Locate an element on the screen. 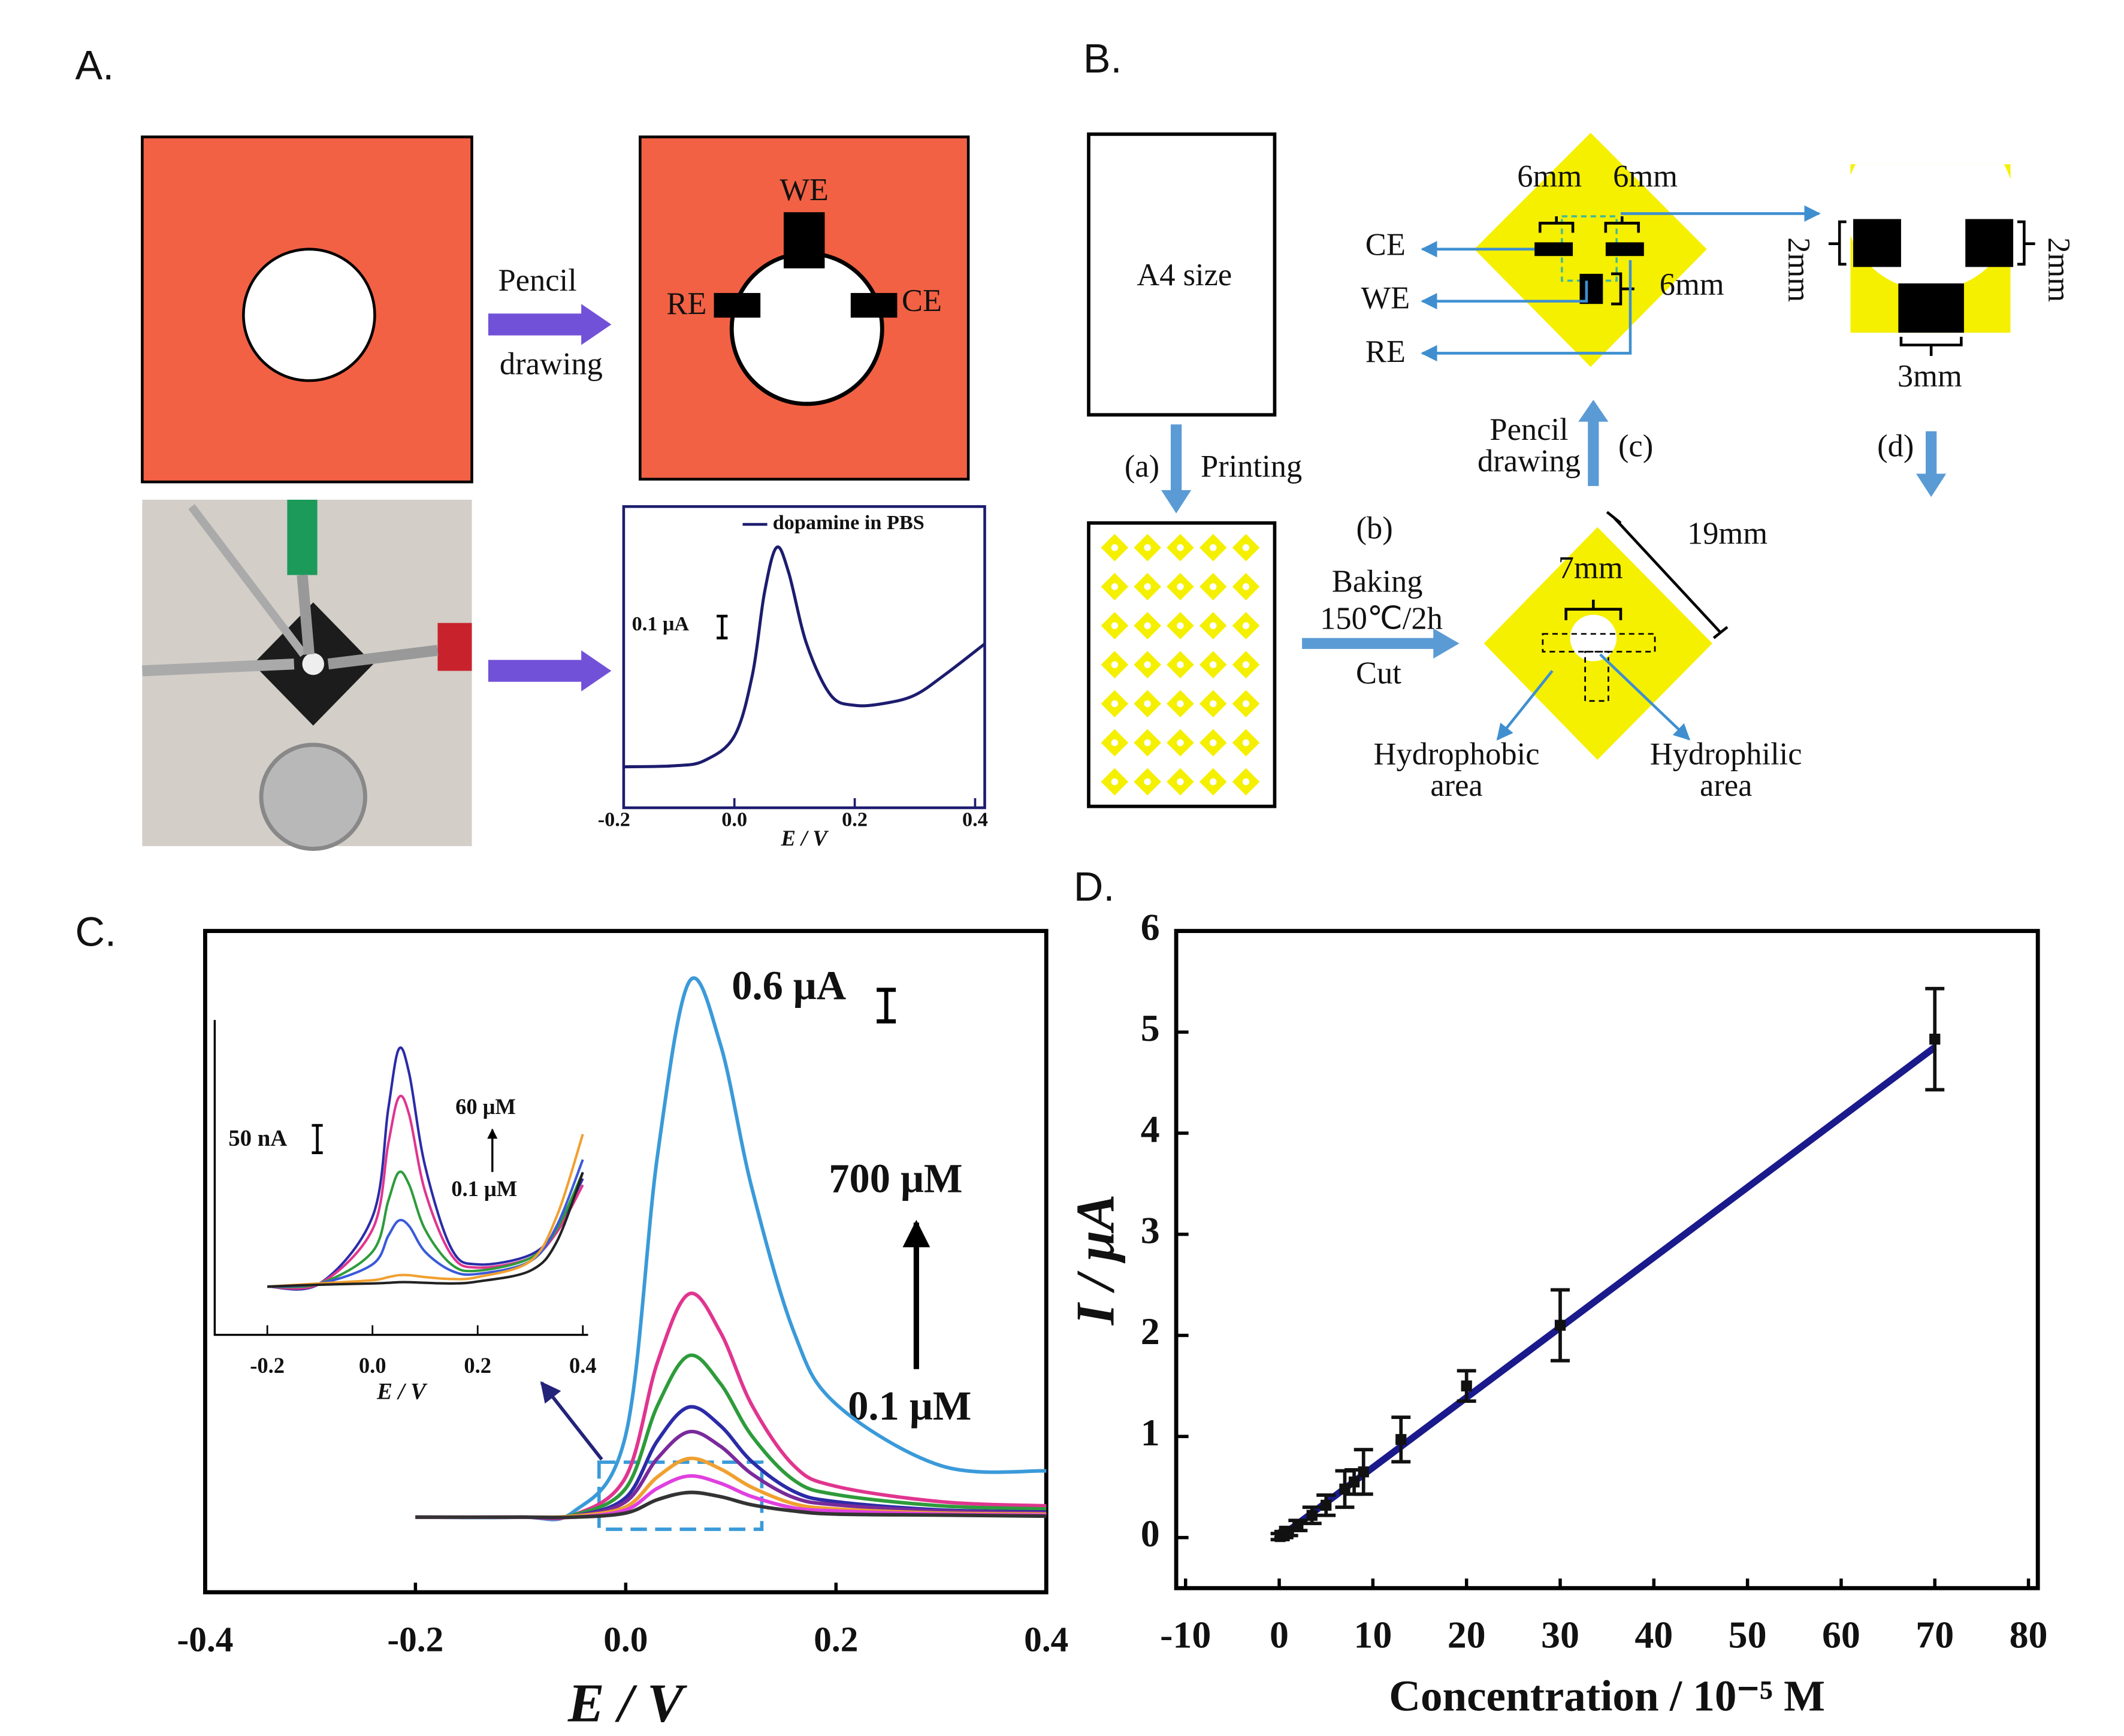 Image resolution: width=2124 pixels, height=1736 pixels. area-label: Hydrophobic is located at coordinates (1457, 753).